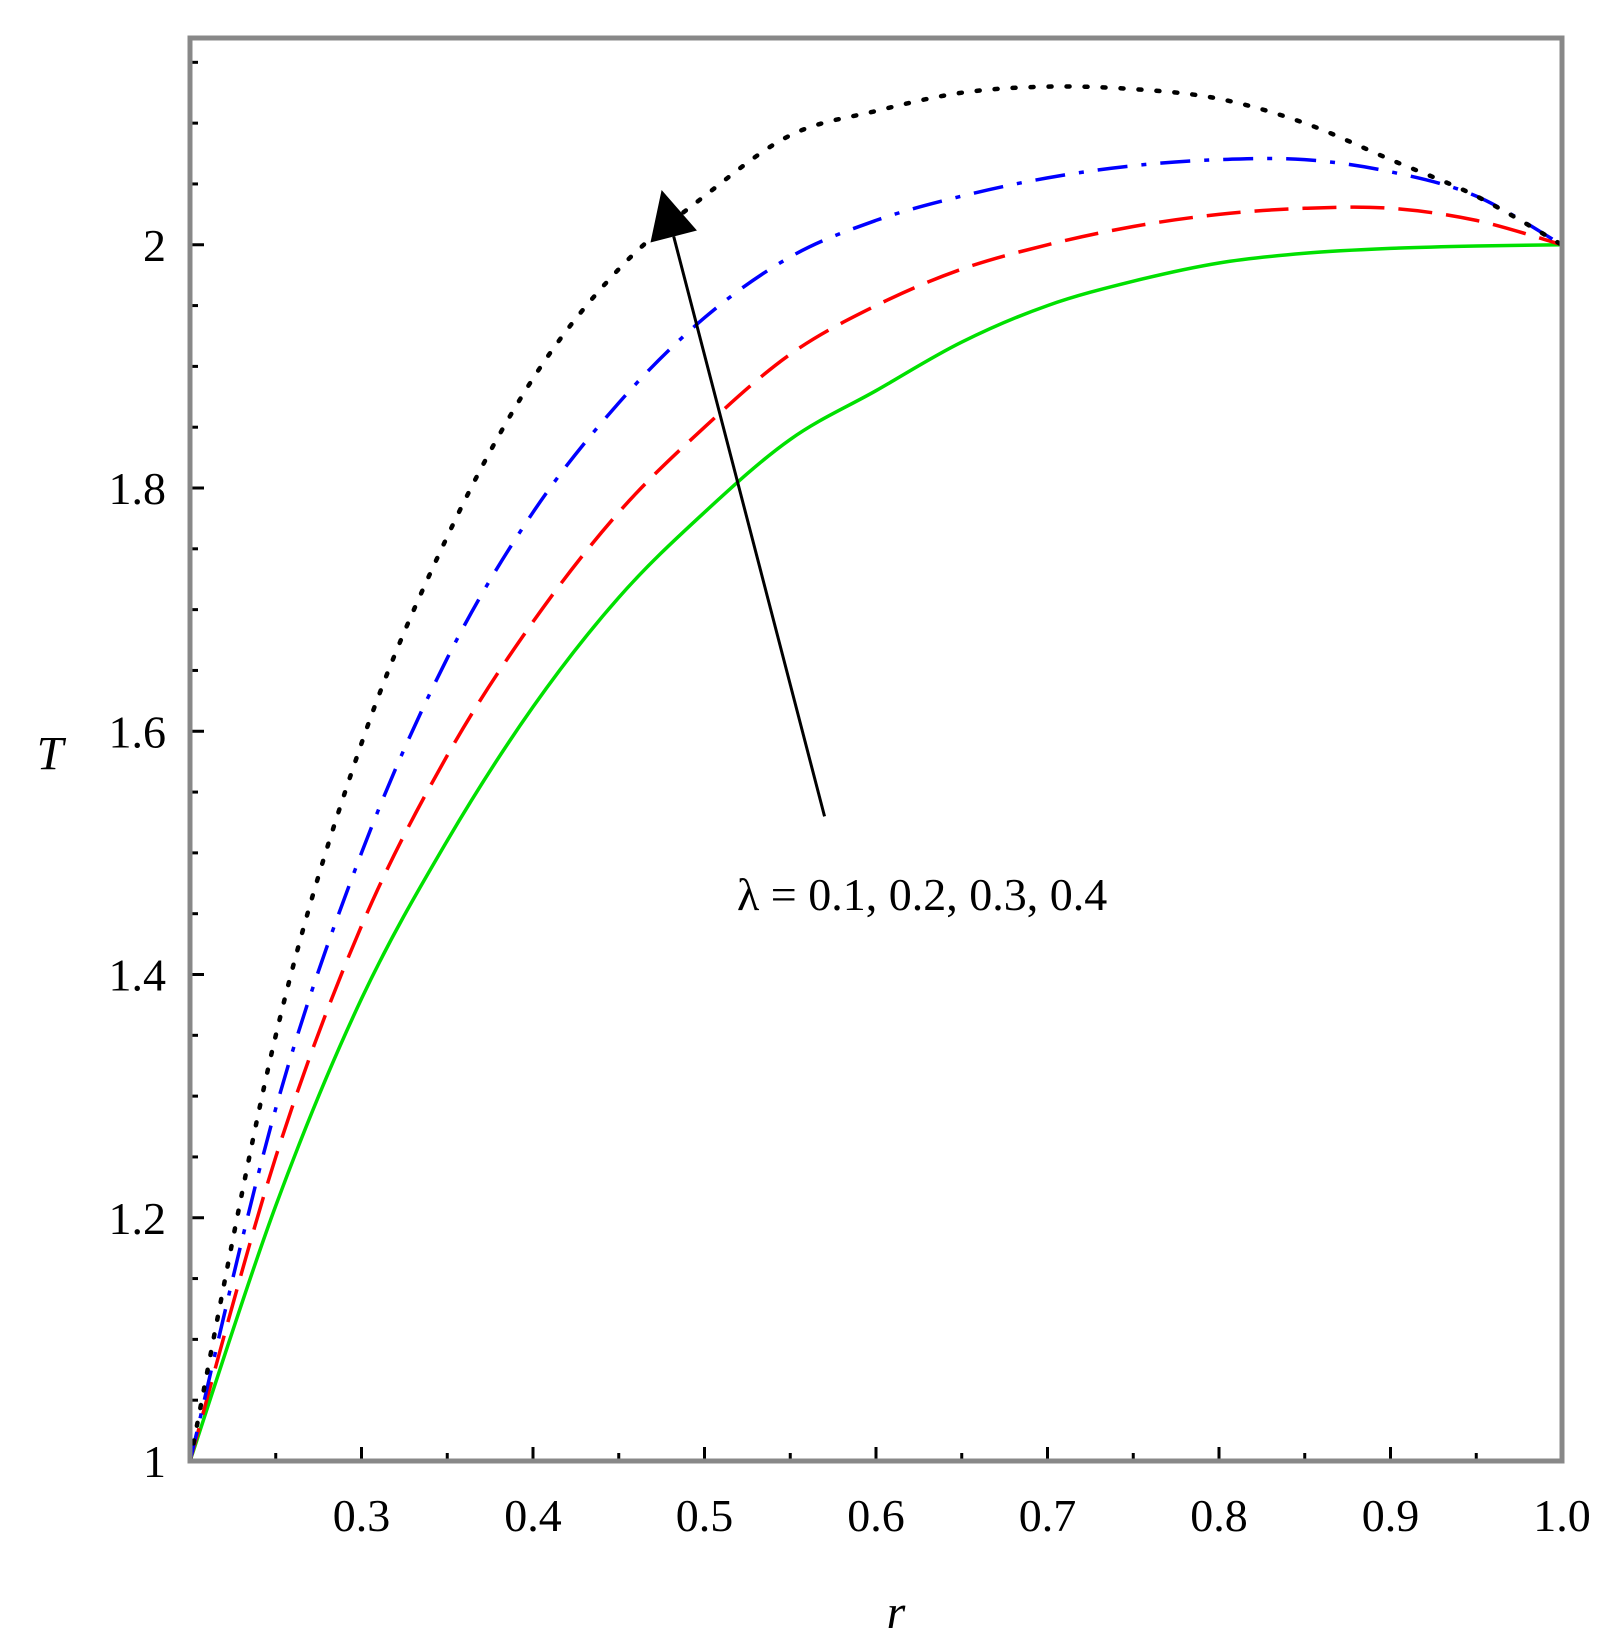 The height and width of the screenshot is (1640, 1623). Describe the element at coordinates (1562, 1515) in the screenshot. I see `x-tick-label: 1.0` at that location.